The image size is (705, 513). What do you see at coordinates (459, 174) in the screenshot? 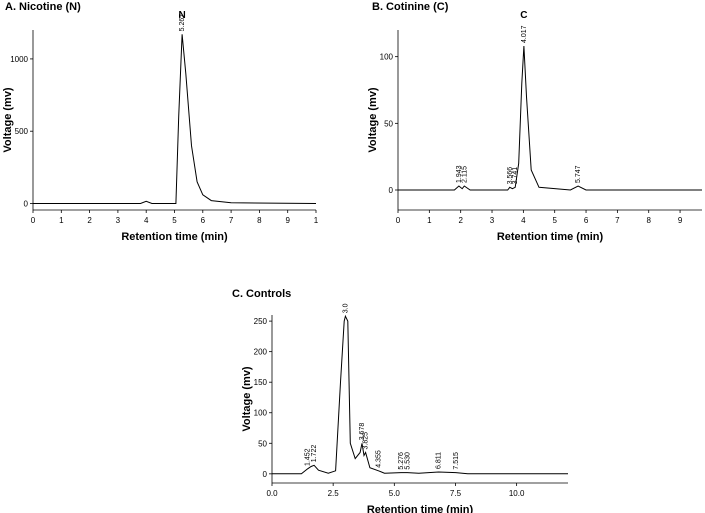
I see `peak-label: 1.943` at bounding box center [459, 174].